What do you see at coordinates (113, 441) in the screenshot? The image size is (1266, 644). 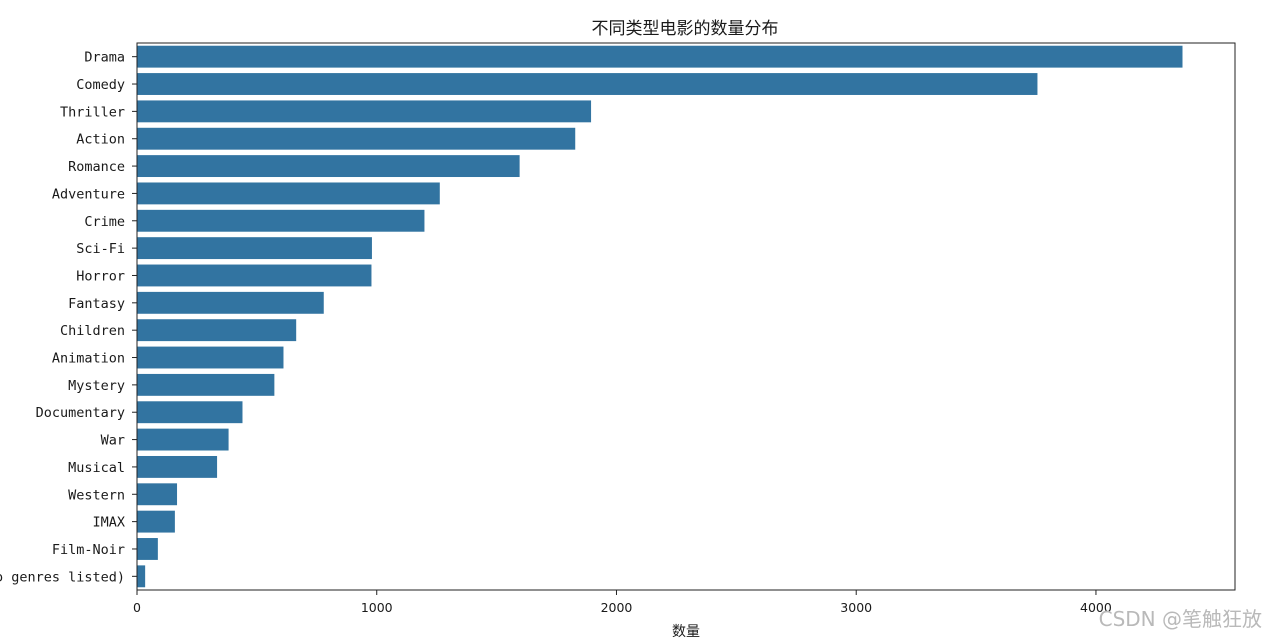 I see `category-label-war: War` at bounding box center [113, 441].